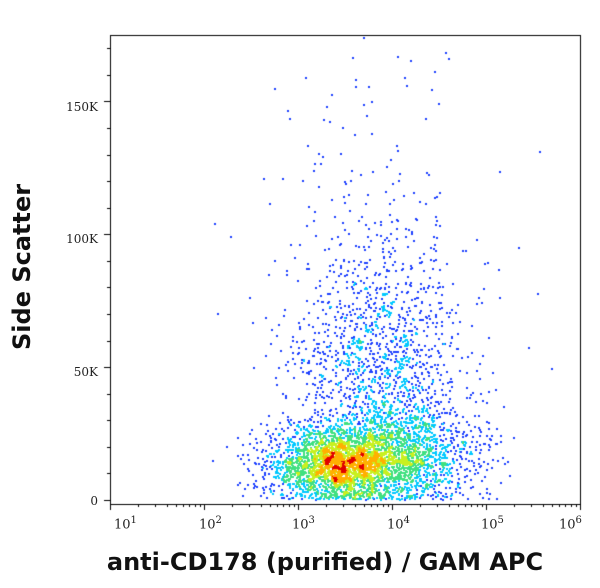 The height and width of the screenshot is (588, 600). Describe the element at coordinates (398, 524) in the screenshot. I see `x-tick-label: 10⁴` at that location.